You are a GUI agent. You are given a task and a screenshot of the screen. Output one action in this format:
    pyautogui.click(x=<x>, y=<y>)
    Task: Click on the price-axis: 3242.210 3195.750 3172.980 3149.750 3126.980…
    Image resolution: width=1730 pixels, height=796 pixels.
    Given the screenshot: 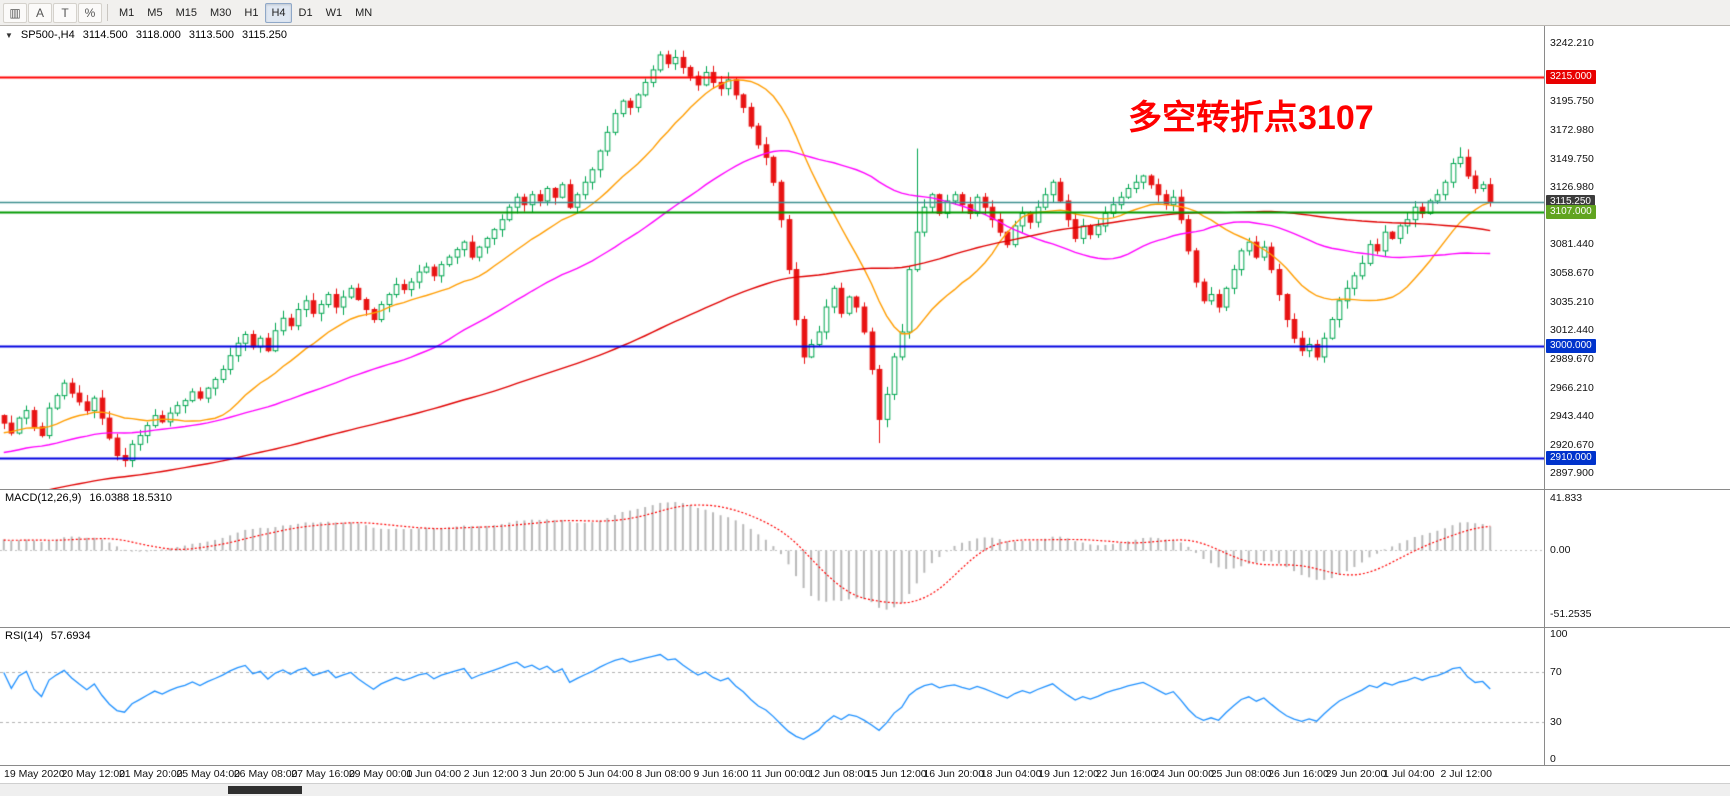 What is the action you would take?
    pyautogui.click(x=1637, y=257)
    